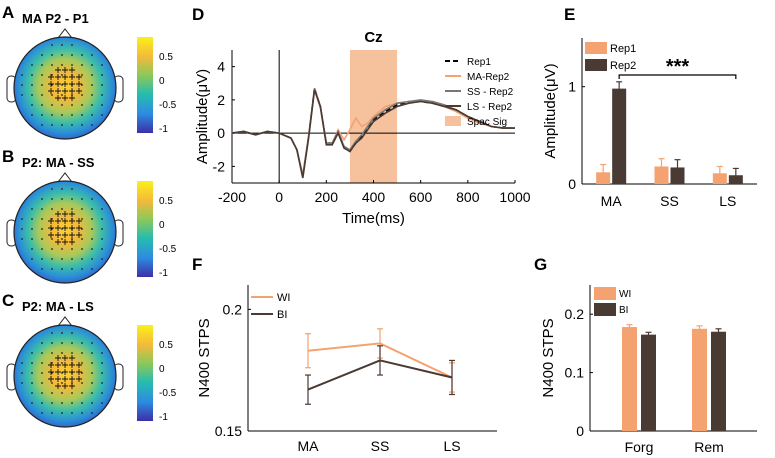 This screenshot has width=775, height=458. Describe the element at coordinates (540, 264) in the screenshot. I see `panel-letter-g: G` at that location.